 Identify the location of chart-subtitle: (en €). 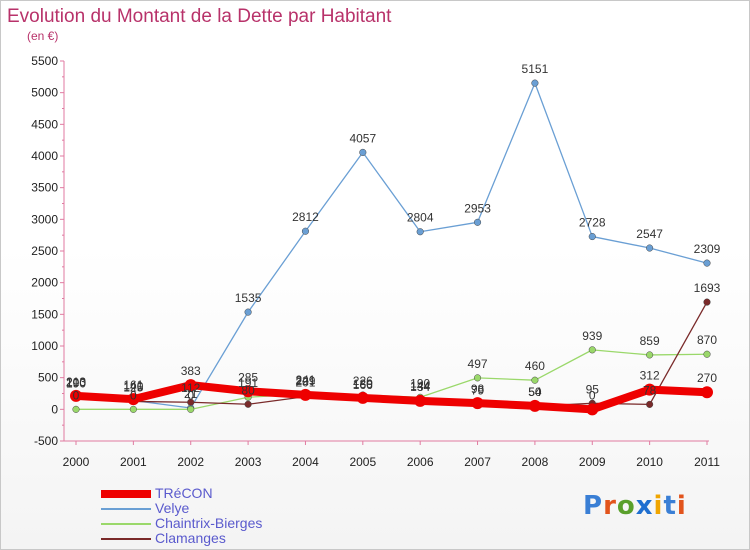
(43, 36).